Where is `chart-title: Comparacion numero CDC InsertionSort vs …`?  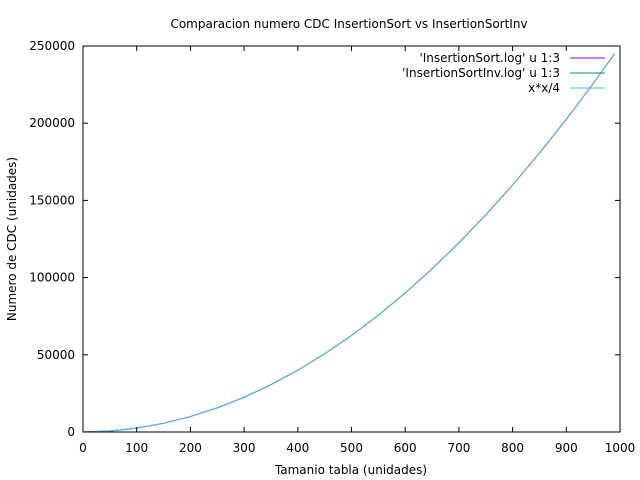
chart-title: Comparacion numero CDC InsertionSort vs … is located at coordinates (348, 24).